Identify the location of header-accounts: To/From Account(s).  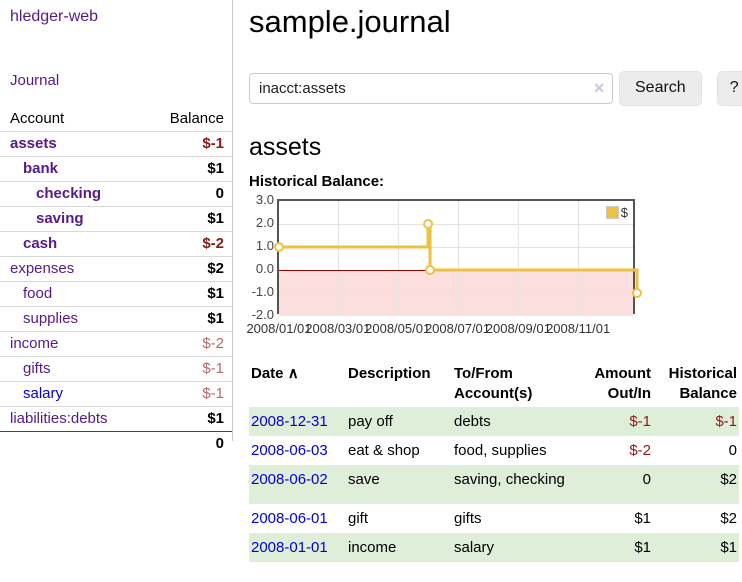
(493, 383).